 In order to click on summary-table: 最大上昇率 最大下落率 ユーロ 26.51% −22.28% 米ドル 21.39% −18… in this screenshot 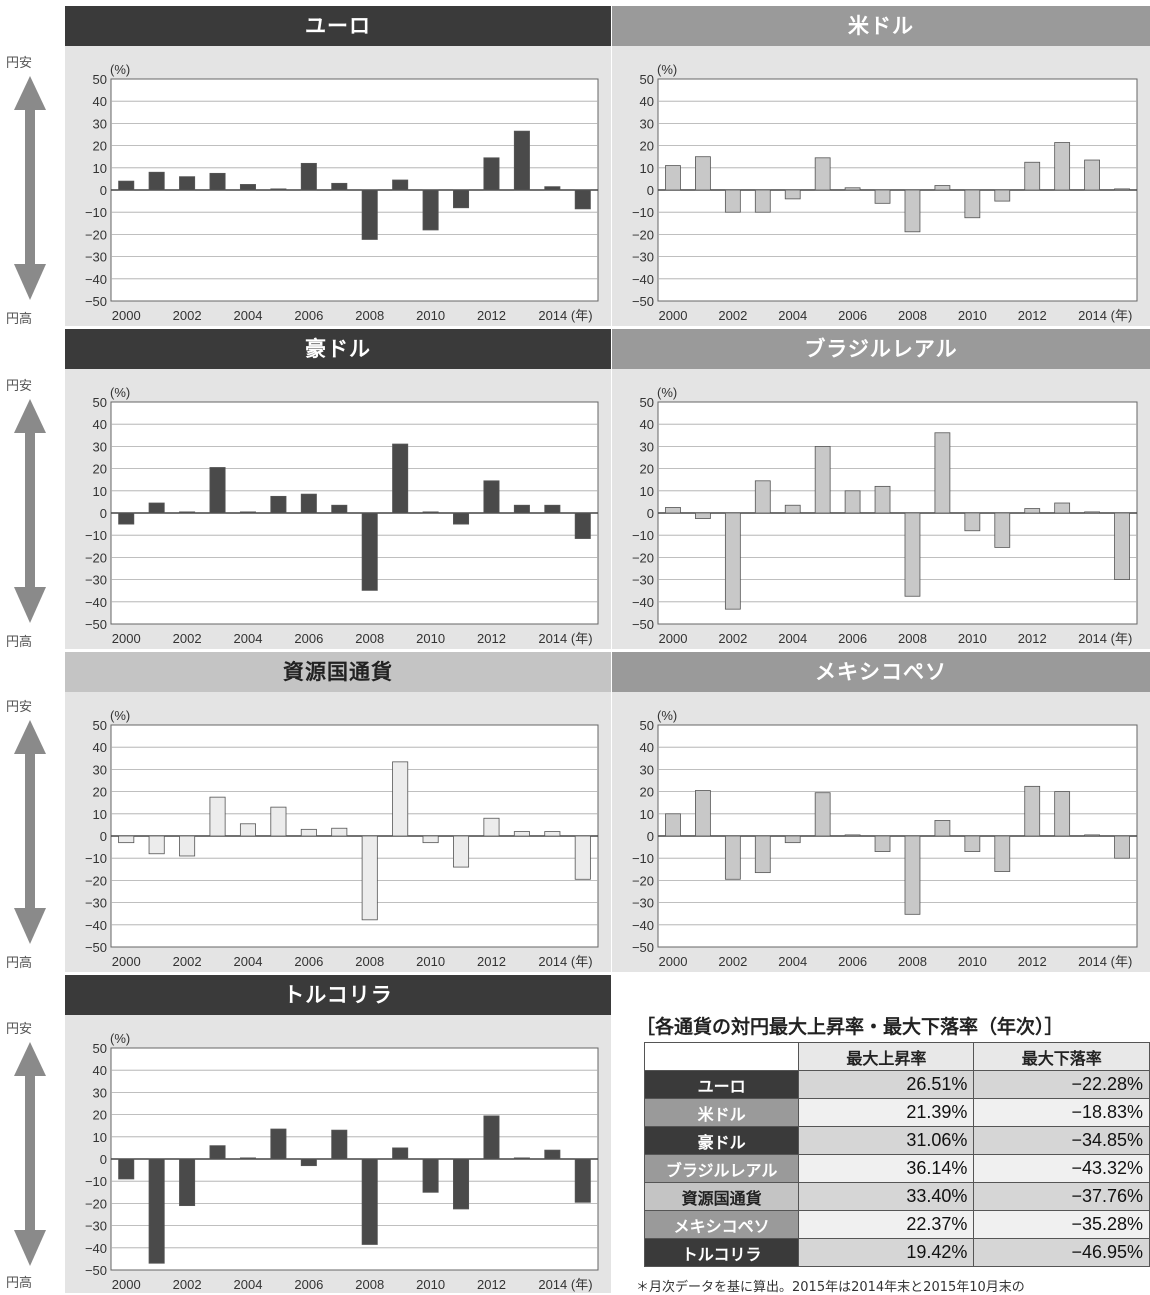, I will do `click(896, 1154)`.